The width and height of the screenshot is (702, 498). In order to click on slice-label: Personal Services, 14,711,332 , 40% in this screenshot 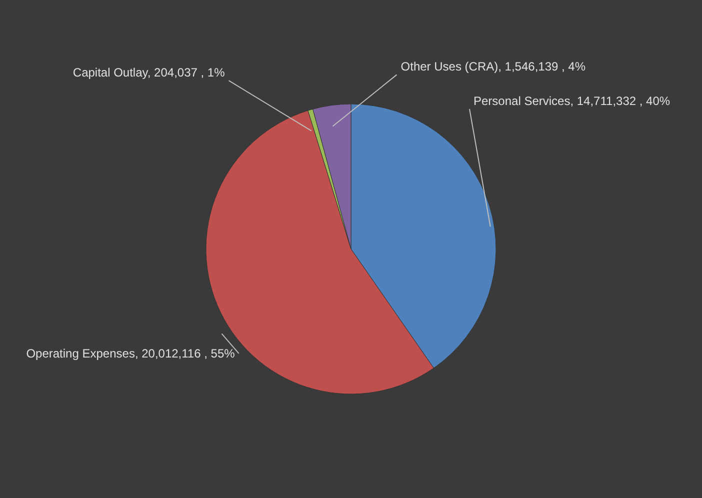, I will do `click(572, 101)`.